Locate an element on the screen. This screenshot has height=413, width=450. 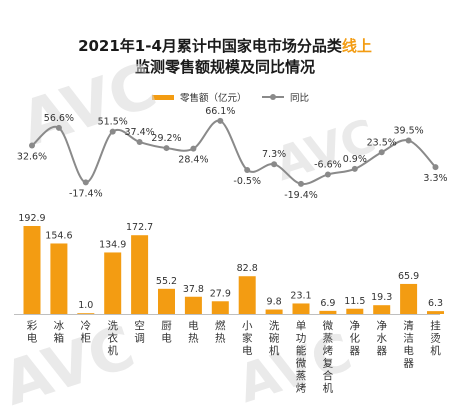
legend-line-label: 同比 is located at coordinates (300, 98).